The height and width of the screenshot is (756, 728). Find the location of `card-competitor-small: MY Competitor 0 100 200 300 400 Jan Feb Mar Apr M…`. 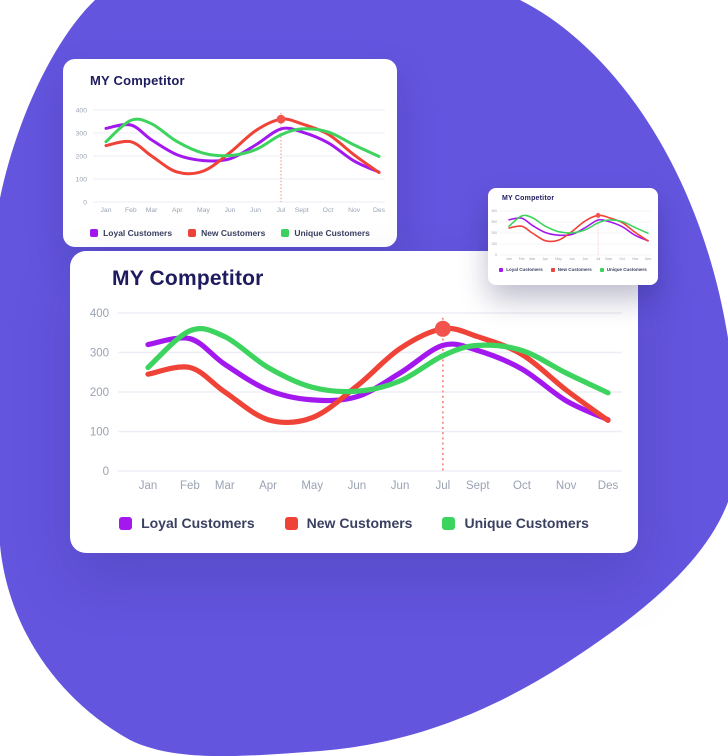

card-competitor-small: MY Competitor 0 100 200 300 400 Jan Feb Mar Apr M… is located at coordinates (573, 236).